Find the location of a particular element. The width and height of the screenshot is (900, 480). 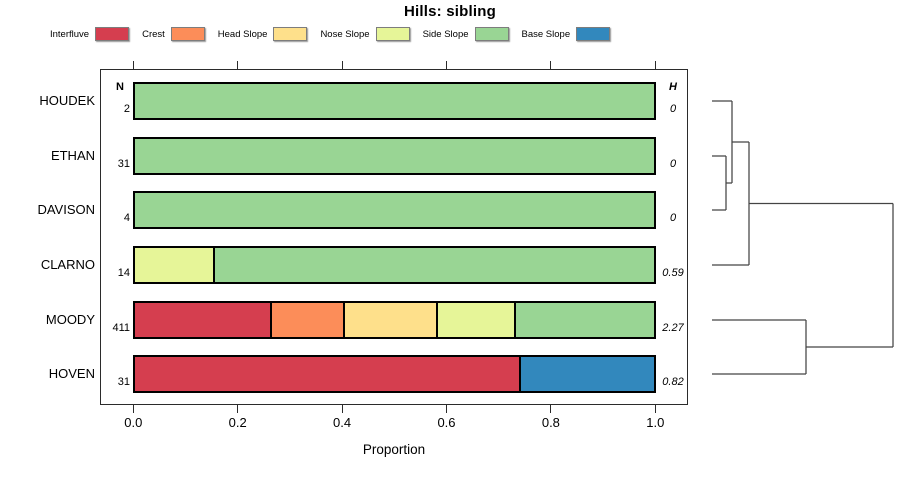

row-label: CLARNO is located at coordinates (67, 264).